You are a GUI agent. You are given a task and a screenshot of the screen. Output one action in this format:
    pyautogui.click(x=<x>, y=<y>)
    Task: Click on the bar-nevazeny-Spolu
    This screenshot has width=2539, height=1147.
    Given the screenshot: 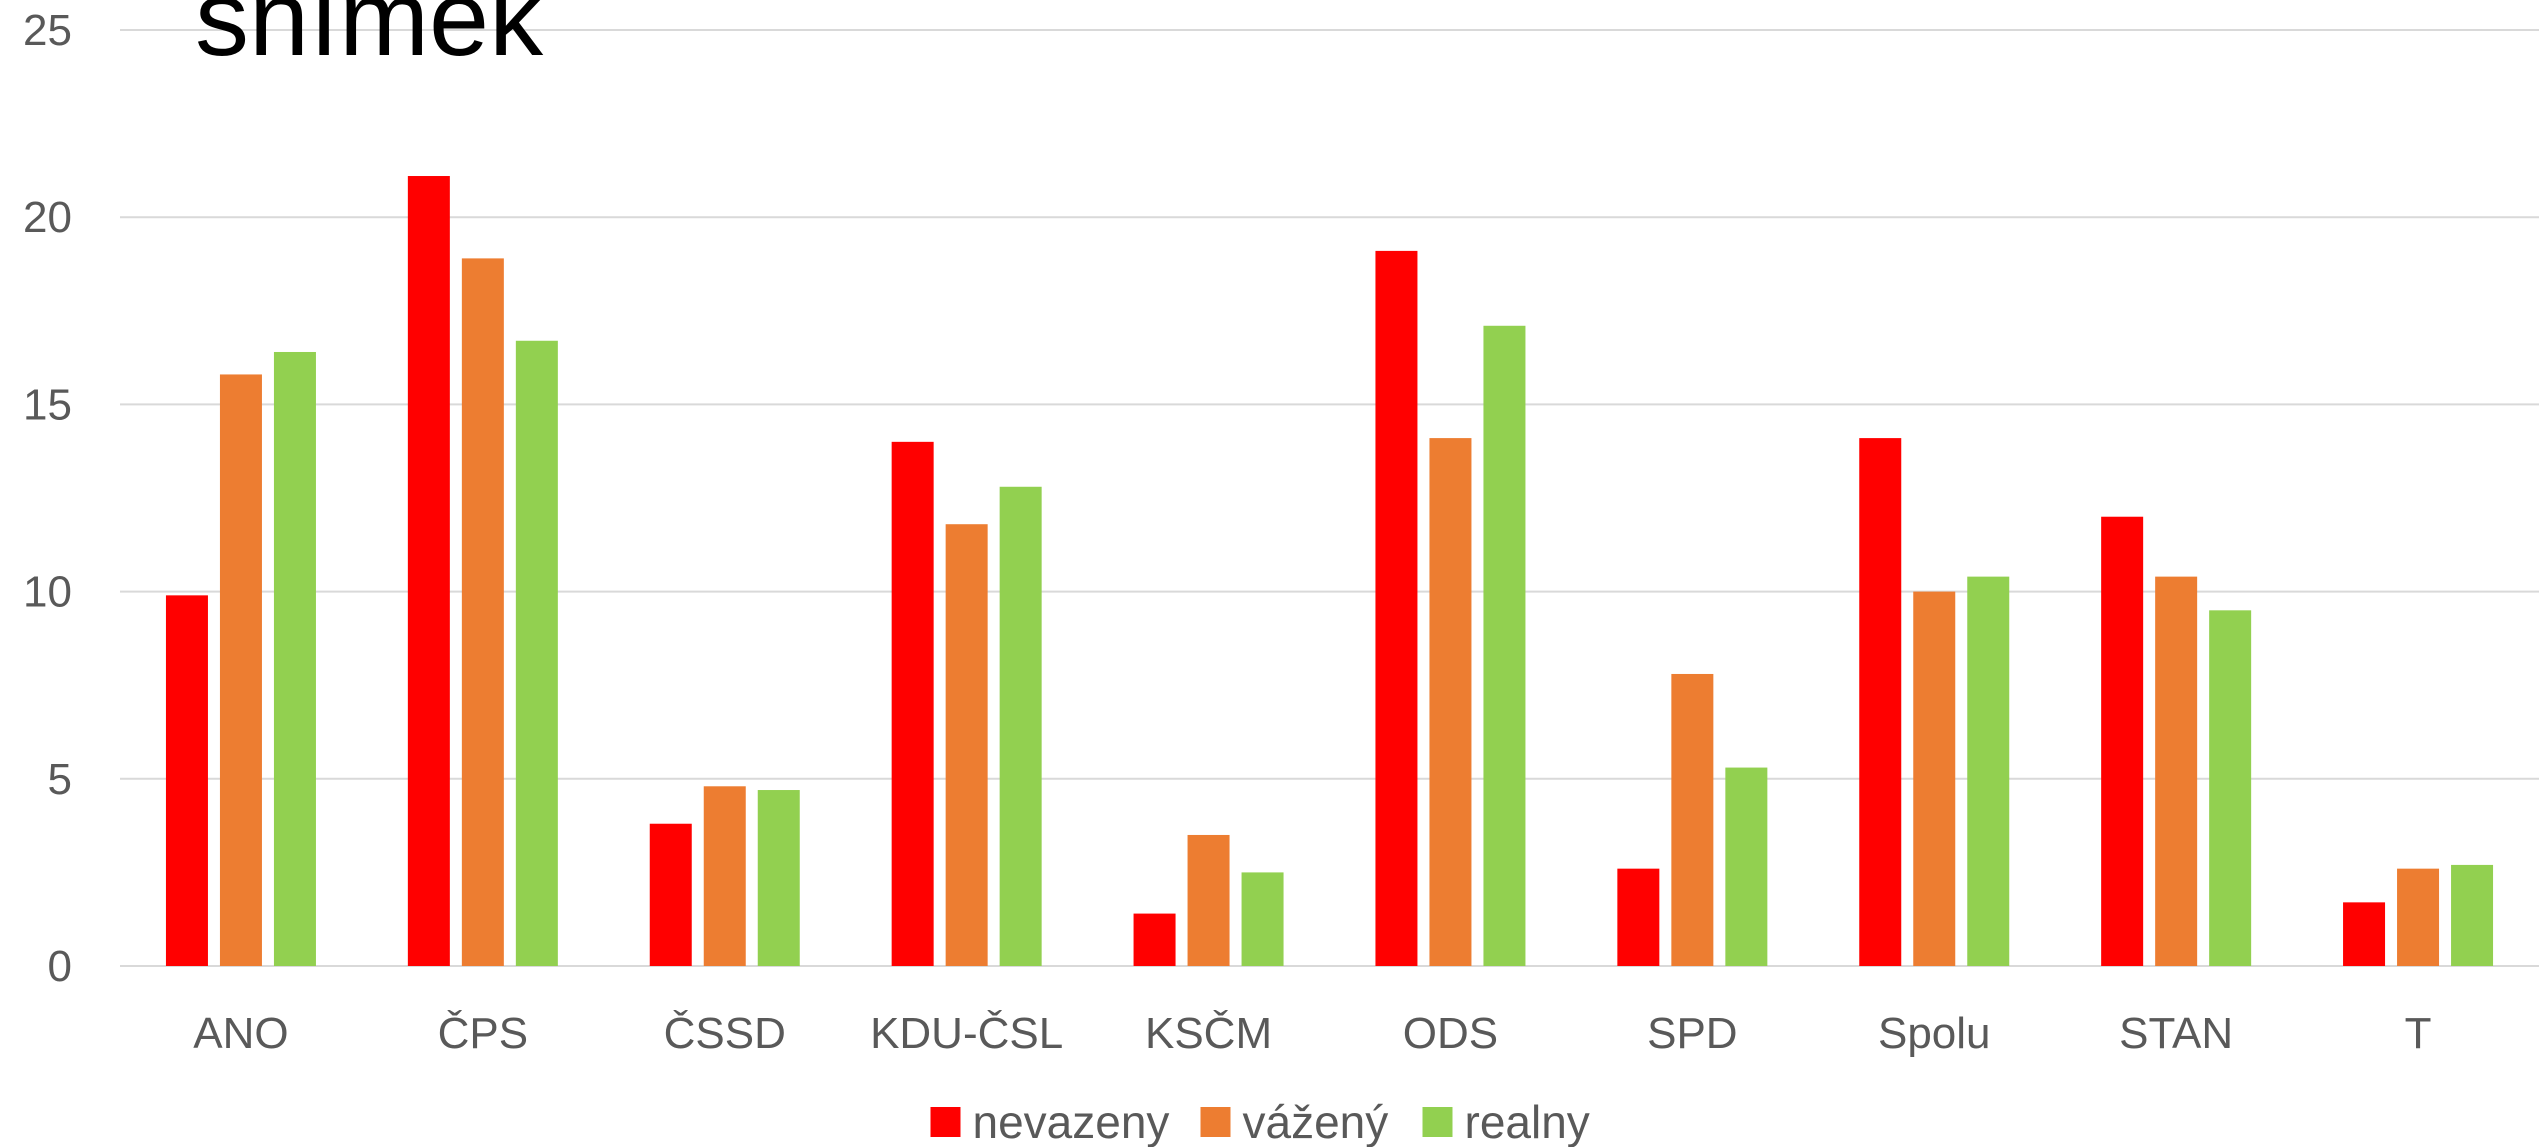 What is the action you would take?
    pyautogui.click(x=1880, y=702)
    